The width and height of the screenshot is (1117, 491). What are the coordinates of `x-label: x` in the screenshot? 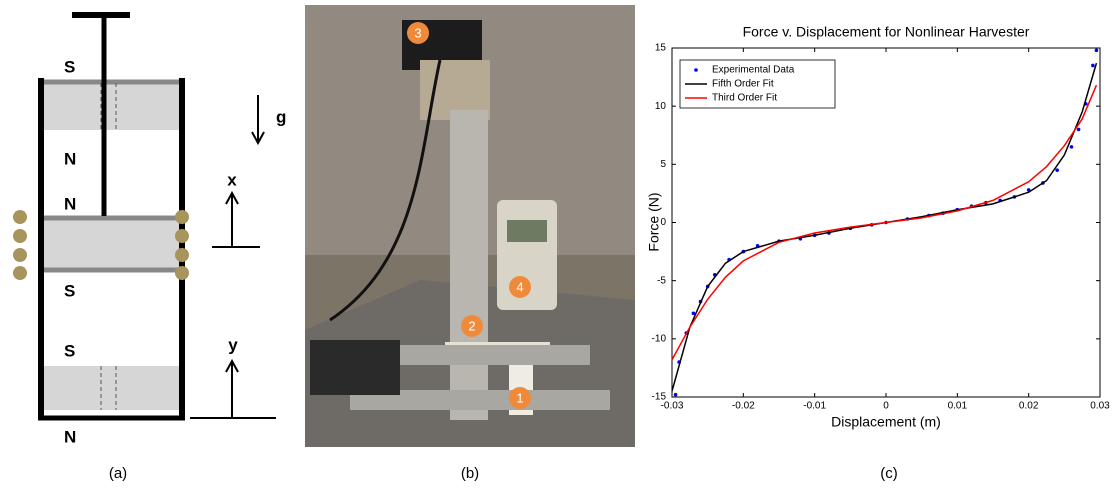 It's located at (232, 179).